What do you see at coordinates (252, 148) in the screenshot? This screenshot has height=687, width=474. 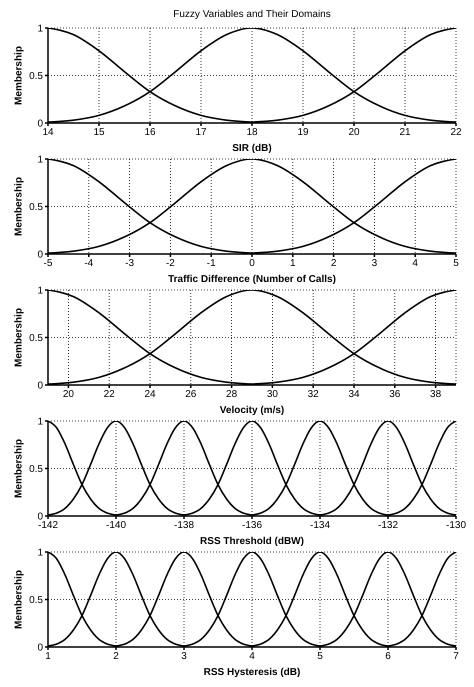 I see `x-axis-title: SIR (dB)` at bounding box center [252, 148].